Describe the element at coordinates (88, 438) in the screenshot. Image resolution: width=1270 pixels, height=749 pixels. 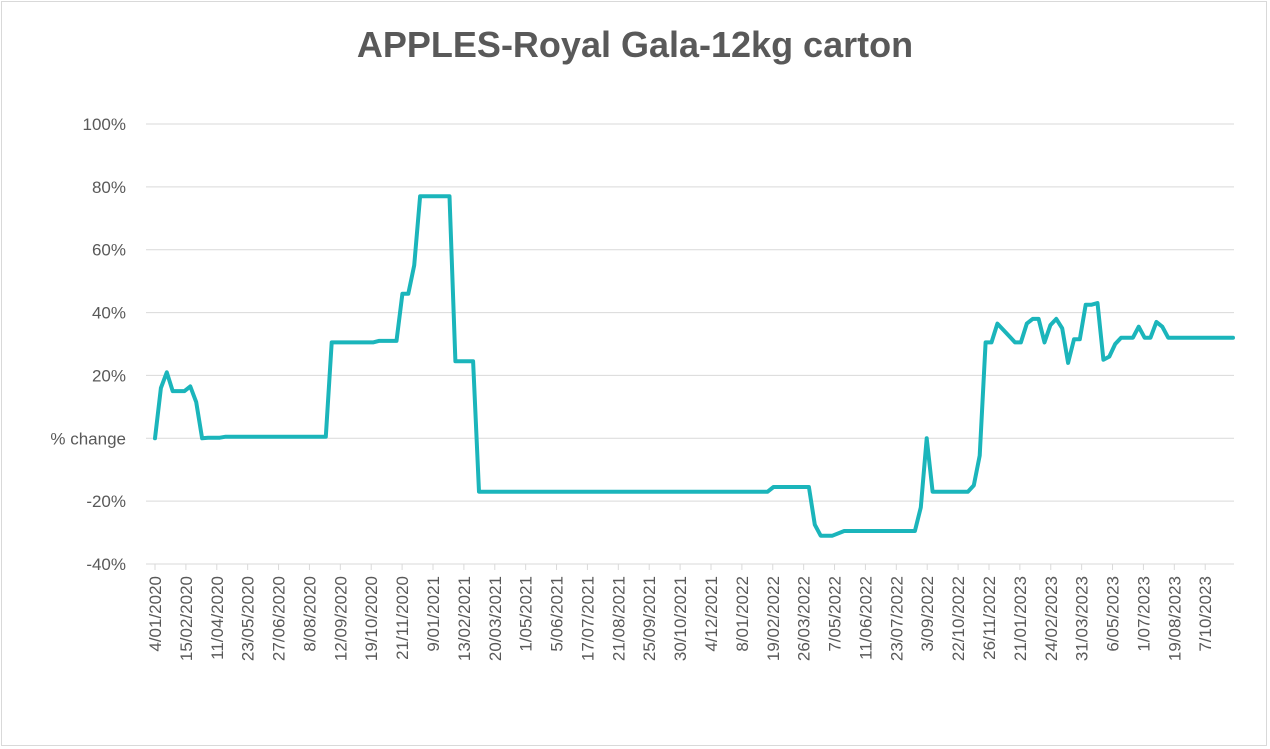
I see `y-tick-label: % change` at that location.